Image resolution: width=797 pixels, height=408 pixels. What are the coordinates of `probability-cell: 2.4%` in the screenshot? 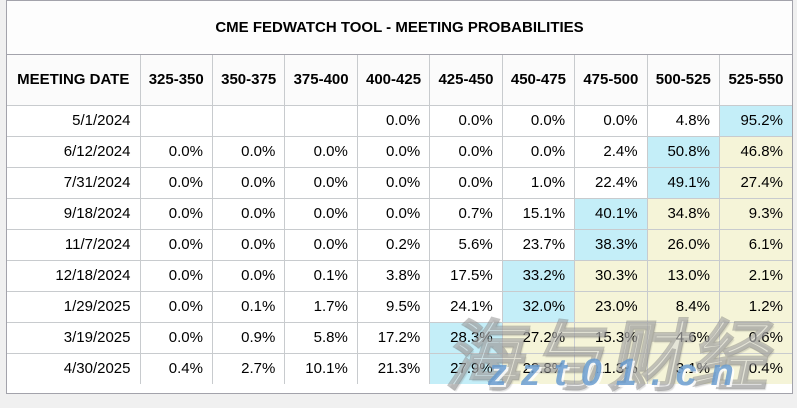 It's located at (611, 151).